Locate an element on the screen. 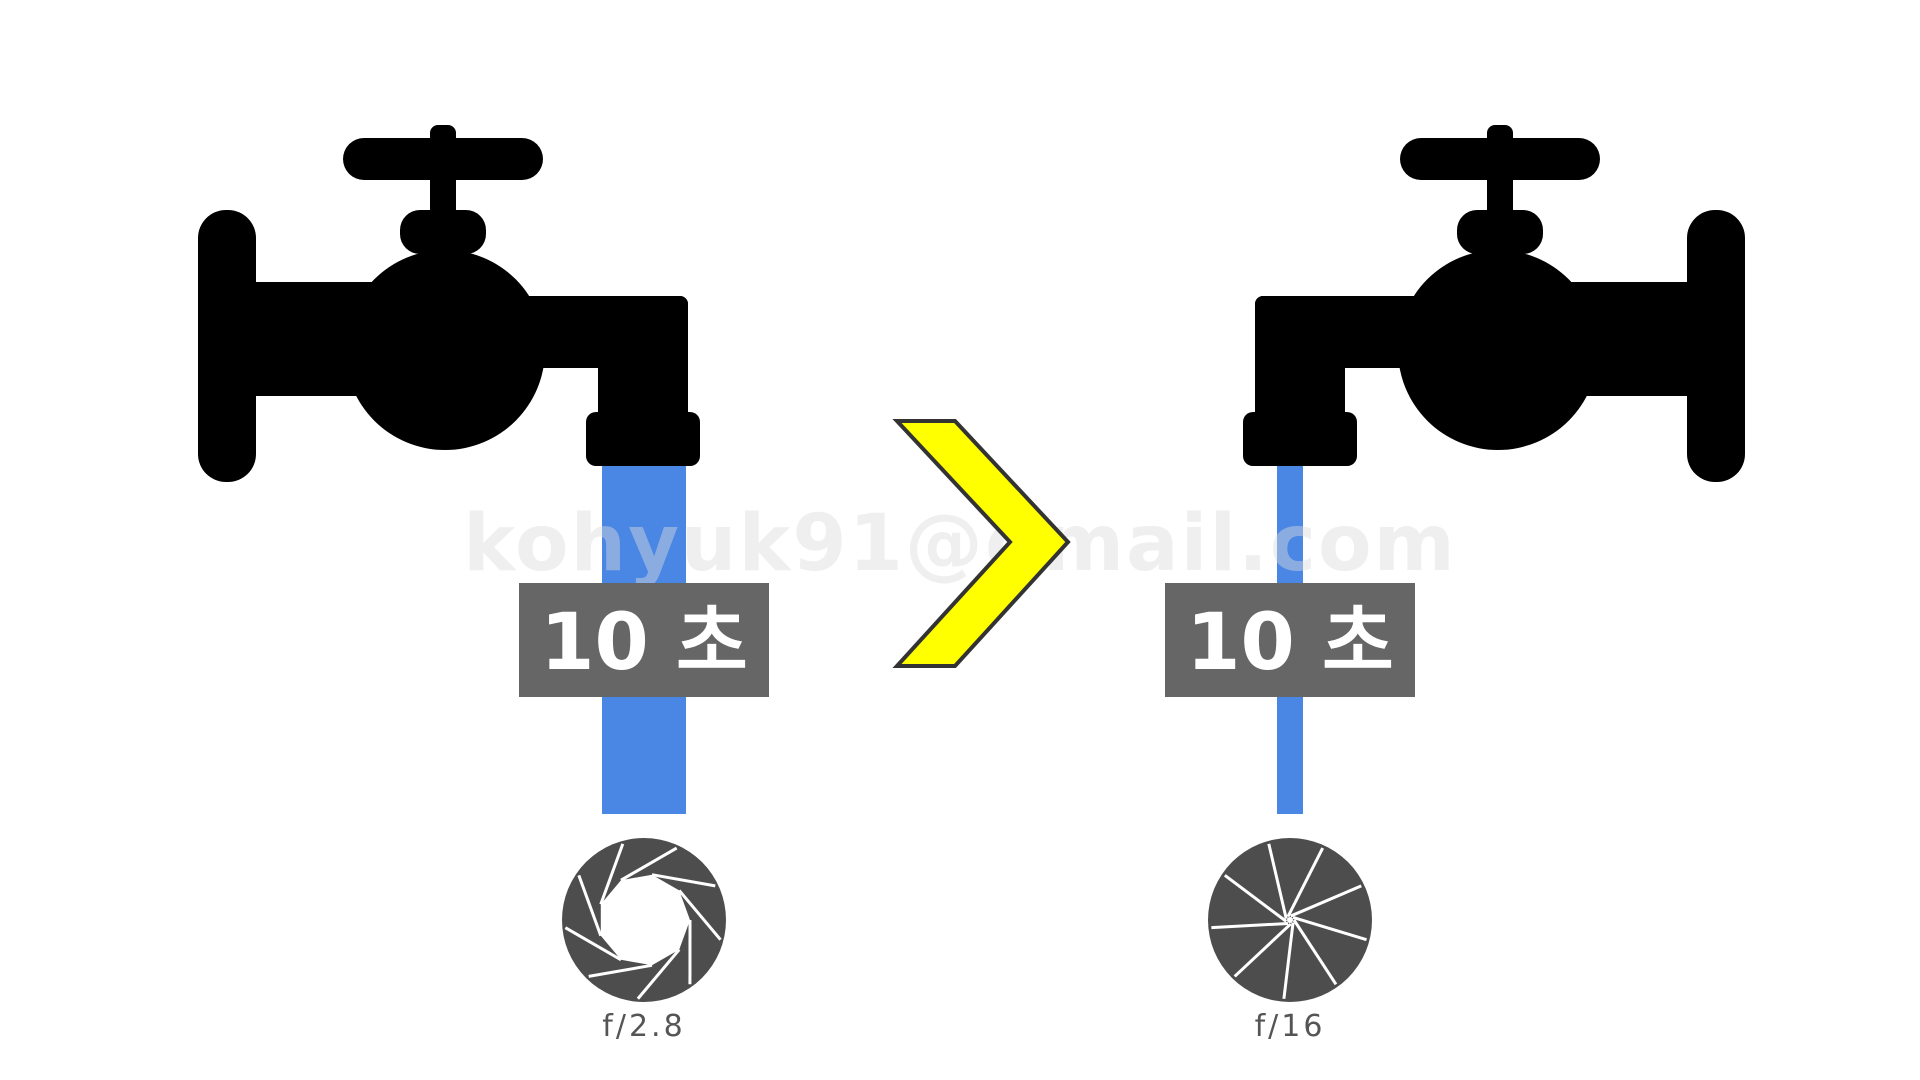 The height and width of the screenshot is (1080, 1920). right-time-label-bg is located at coordinates (1290, 640).